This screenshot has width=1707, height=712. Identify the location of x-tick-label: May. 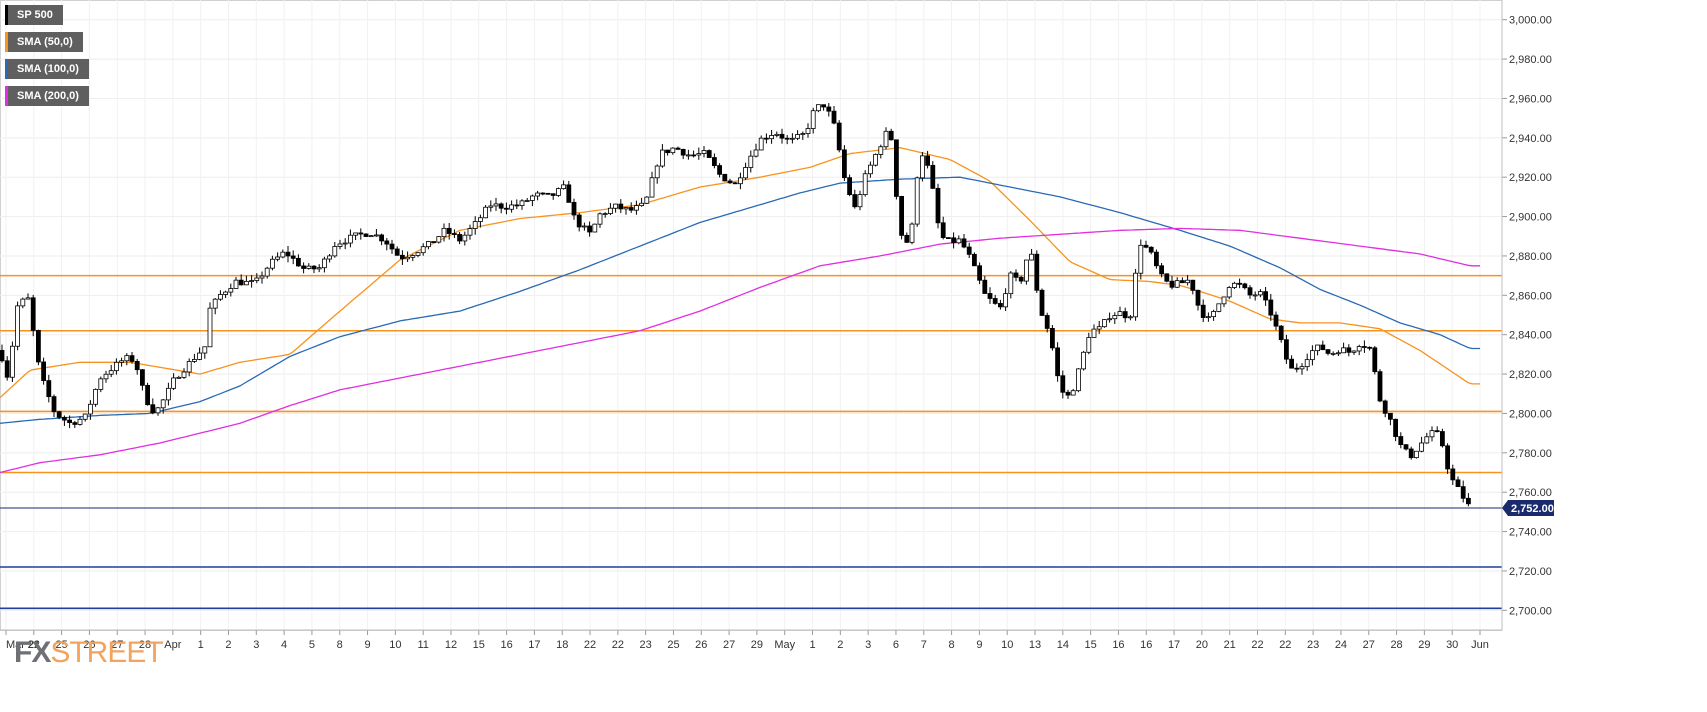
(784, 645).